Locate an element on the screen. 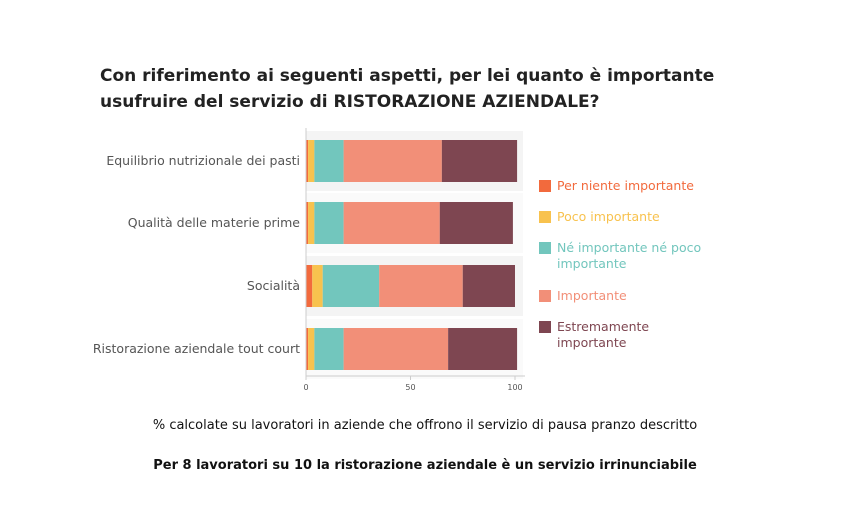 Image resolution: width=850 pixels, height=510 pixels. category-label: Socialità is located at coordinates (273, 285).